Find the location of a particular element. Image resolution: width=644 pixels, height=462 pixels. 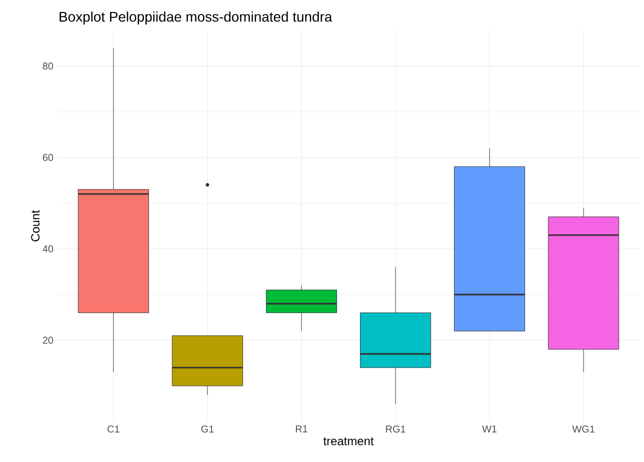

chart-title: Boxplot Peloppiidae moss-dominated tundra is located at coordinates (196, 17).